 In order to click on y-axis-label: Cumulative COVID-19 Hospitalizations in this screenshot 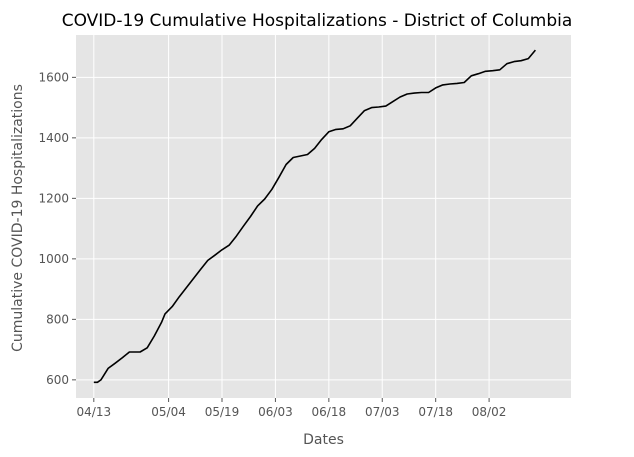, I will do `click(18, 218)`.